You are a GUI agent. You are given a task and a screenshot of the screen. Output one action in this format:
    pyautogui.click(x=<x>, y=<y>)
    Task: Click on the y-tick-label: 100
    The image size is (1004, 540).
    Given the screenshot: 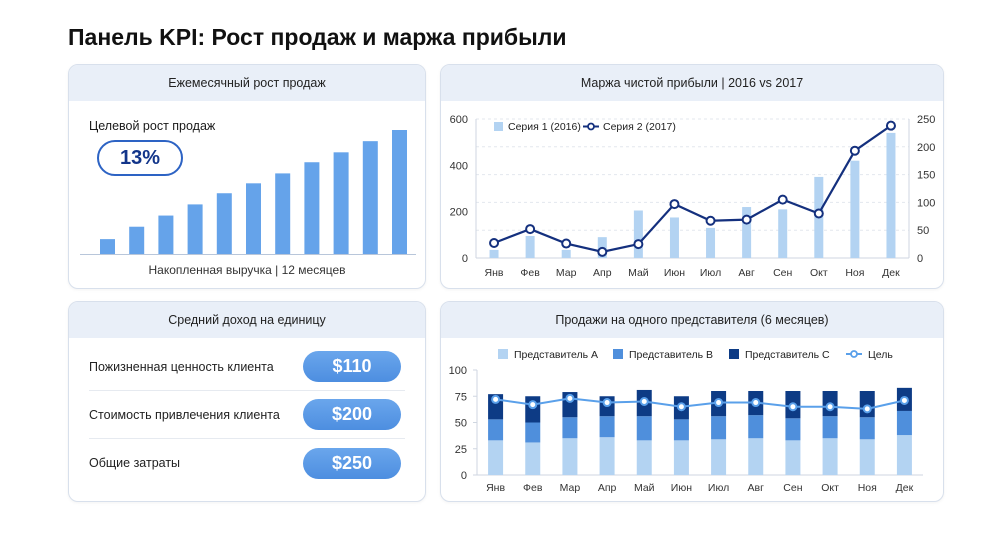 What is the action you would take?
    pyautogui.click(x=458, y=371)
    